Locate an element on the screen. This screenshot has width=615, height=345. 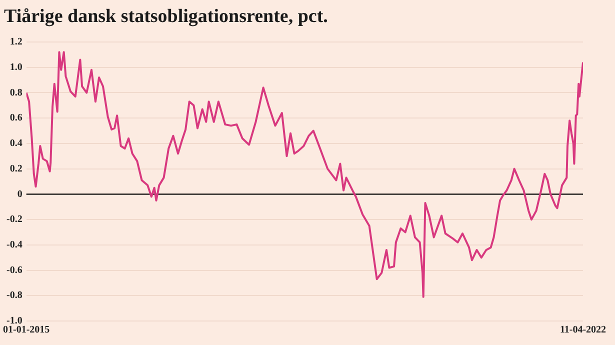
y-tick-label: -1.0 is located at coordinates (14, 321).